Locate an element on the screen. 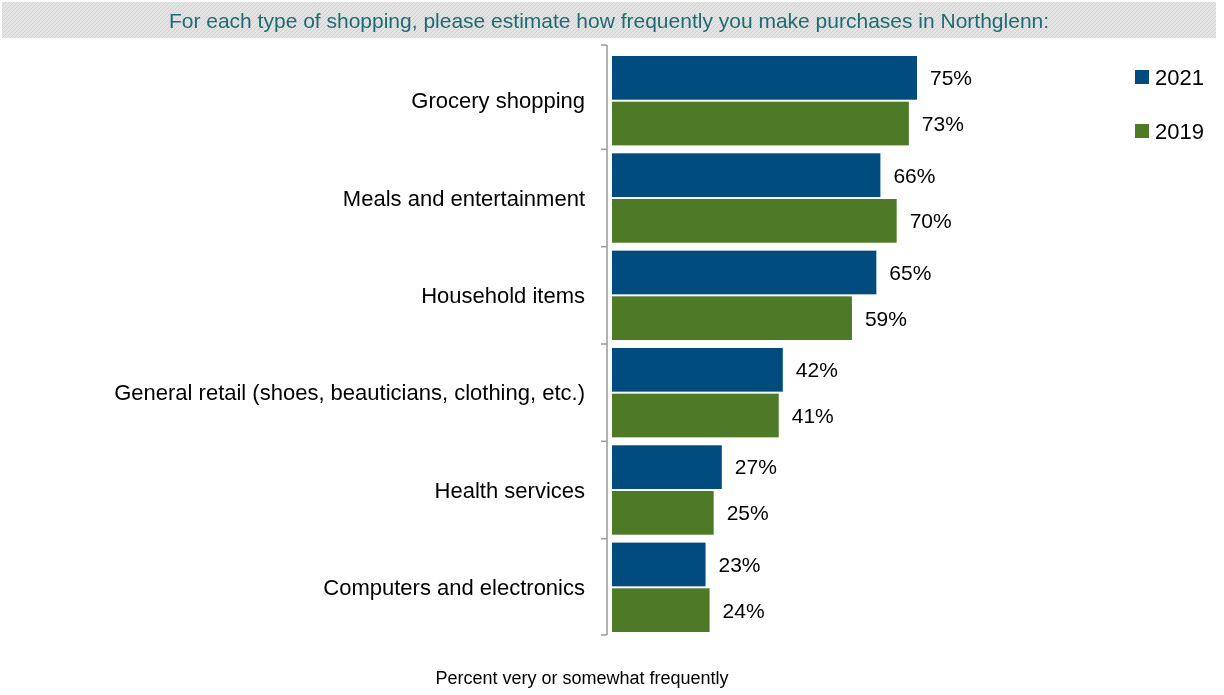 The image size is (1224, 695). data-label: 27% is located at coordinates (755, 467).